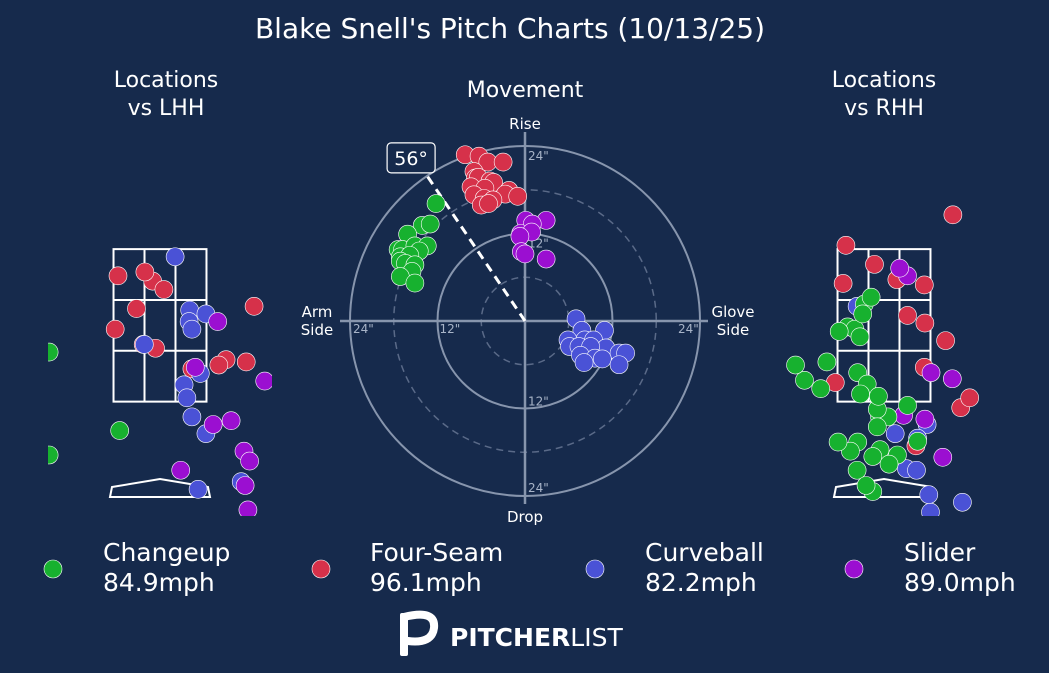 This screenshot has width=1049, height=673. What do you see at coordinates (166, 552) in the screenshot?
I see `legend-pitch-name: Changeup` at bounding box center [166, 552].